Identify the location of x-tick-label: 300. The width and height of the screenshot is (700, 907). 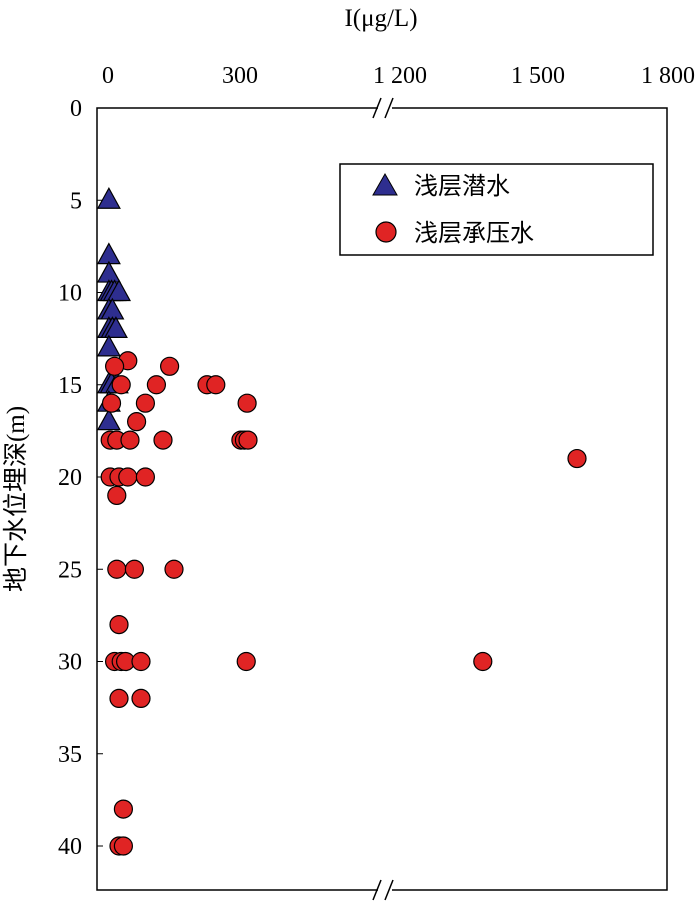
(240, 76).